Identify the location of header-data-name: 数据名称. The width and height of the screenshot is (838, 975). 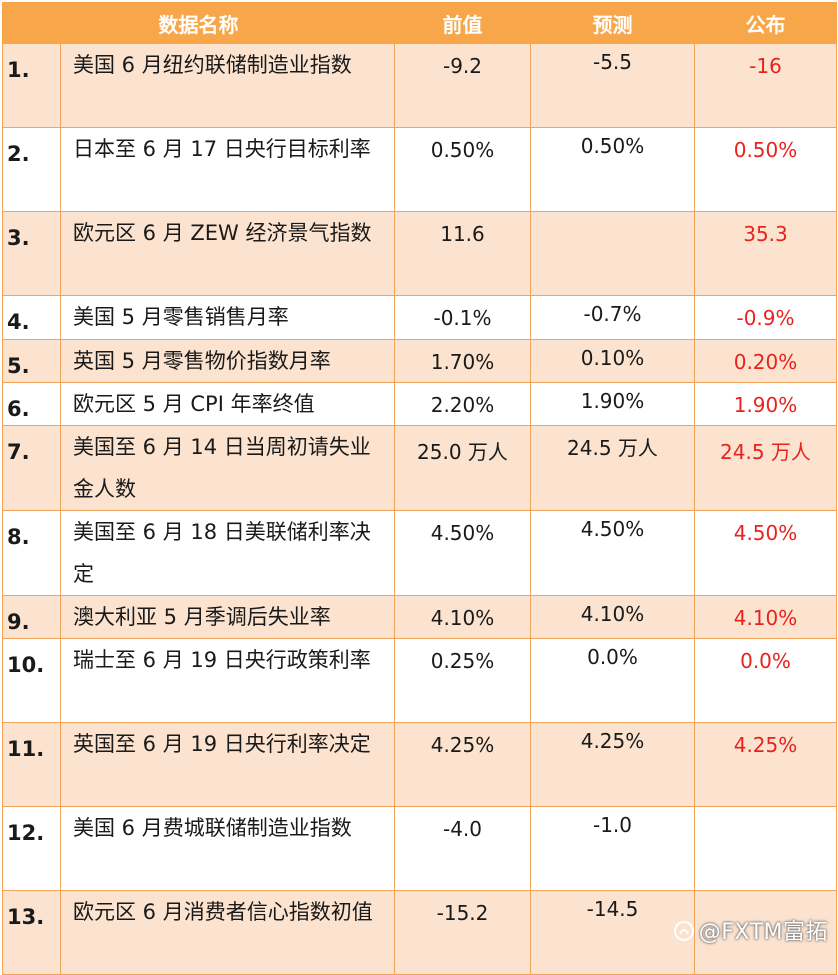
(198, 23).